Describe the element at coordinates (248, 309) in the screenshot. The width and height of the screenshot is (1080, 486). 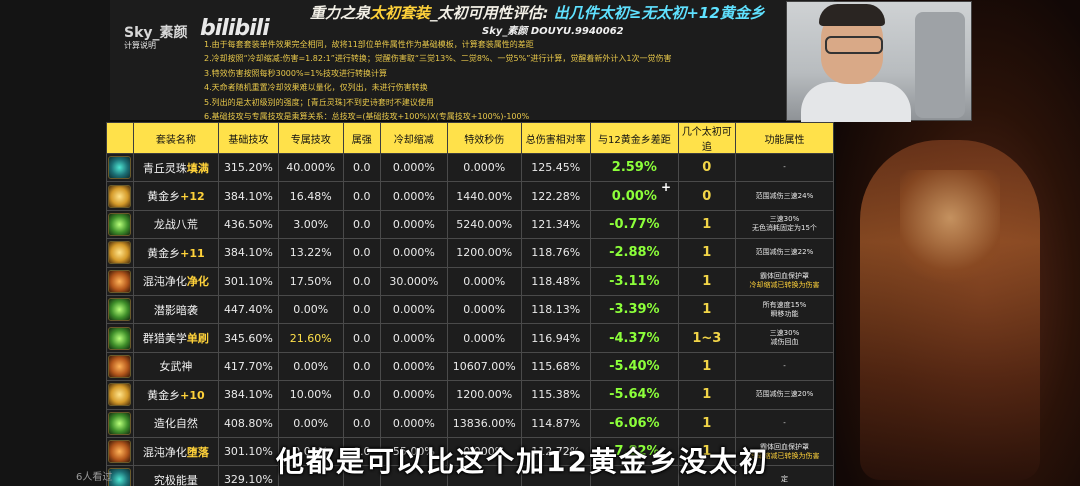
I see `base-skill-atk: 447.40%` at that location.